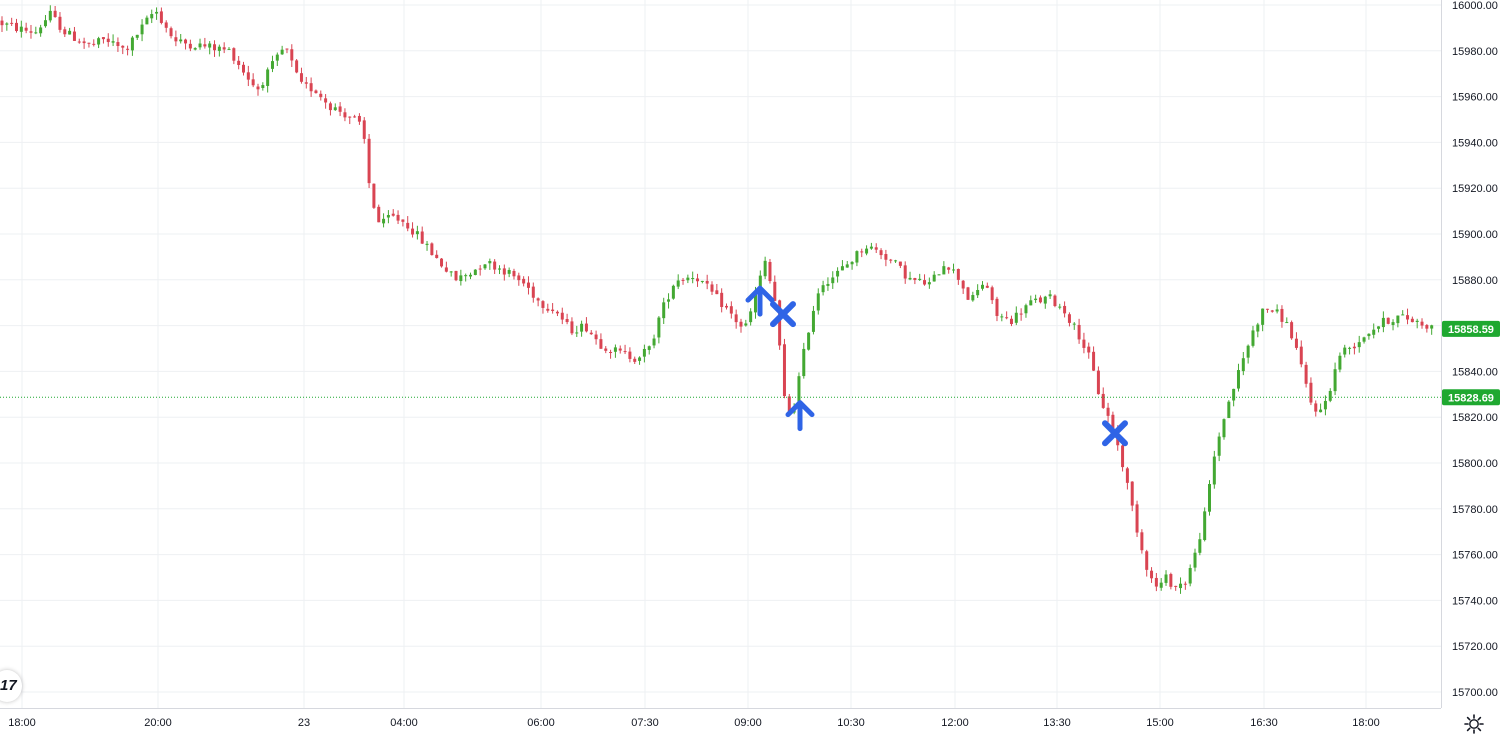  Describe the element at coordinates (1475, 601) in the screenshot. I see `y-tick-label: 15740.00` at that location.